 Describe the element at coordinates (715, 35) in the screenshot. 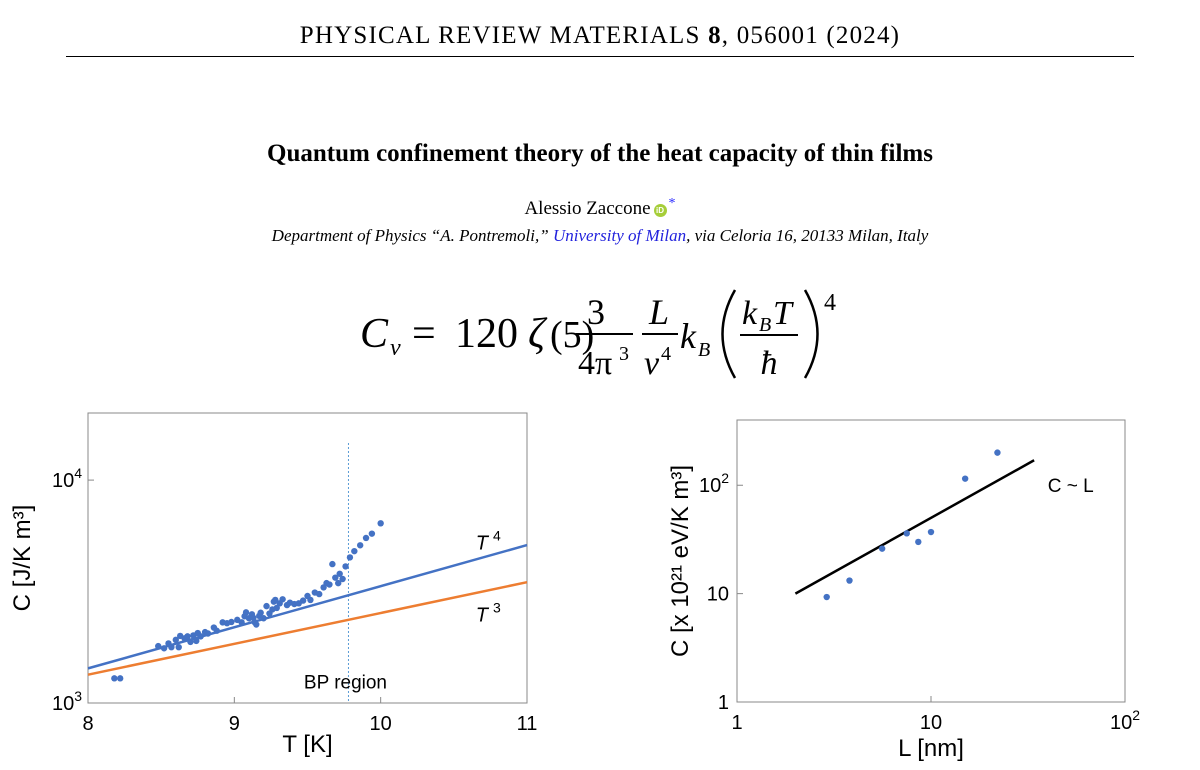

I see `journal-volume: 8` at that location.